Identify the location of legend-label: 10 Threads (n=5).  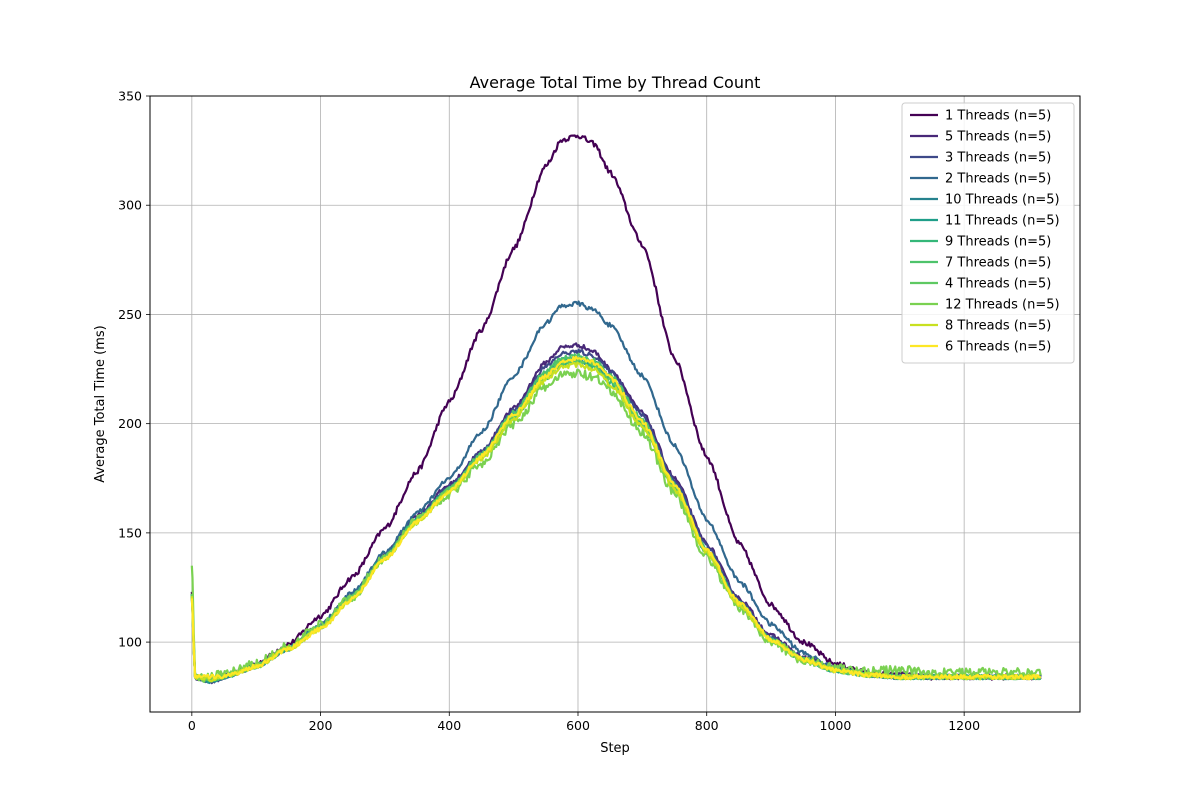
(1002, 200).